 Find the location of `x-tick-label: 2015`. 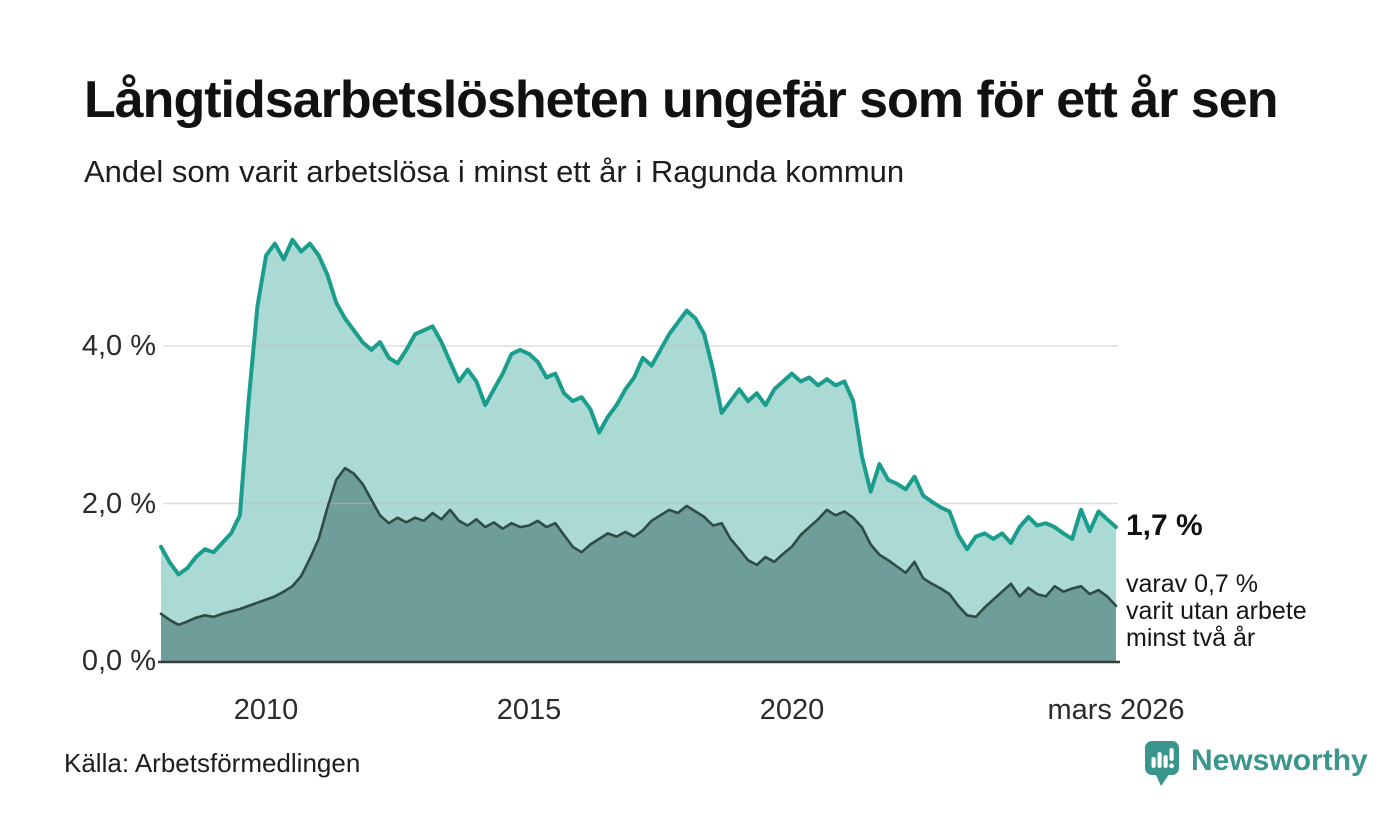

x-tick-label: 2015 is located at coordinates (529, 710).